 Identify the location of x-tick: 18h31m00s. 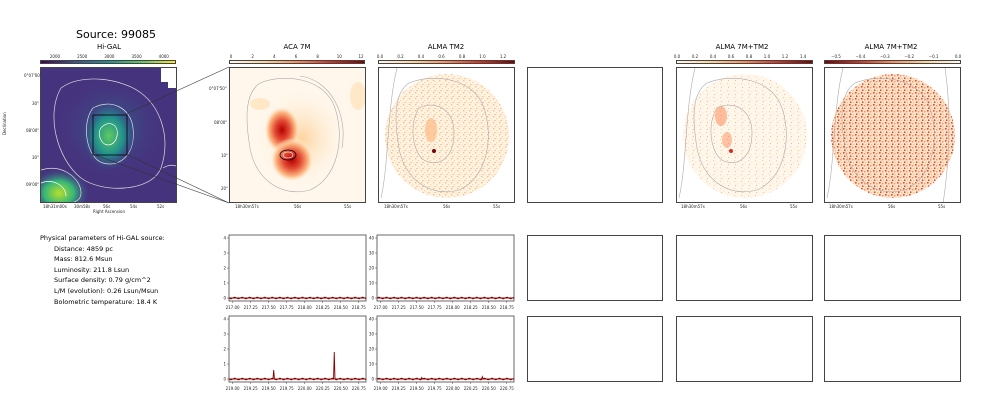
(55, 206).